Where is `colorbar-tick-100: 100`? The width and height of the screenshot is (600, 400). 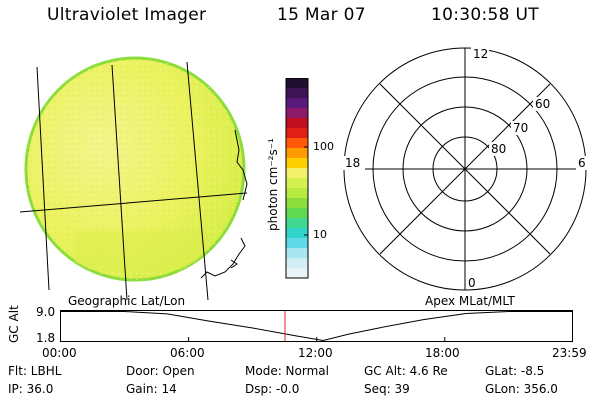 colorbar-tick-100: 100 is located at coordinates (323, 146).